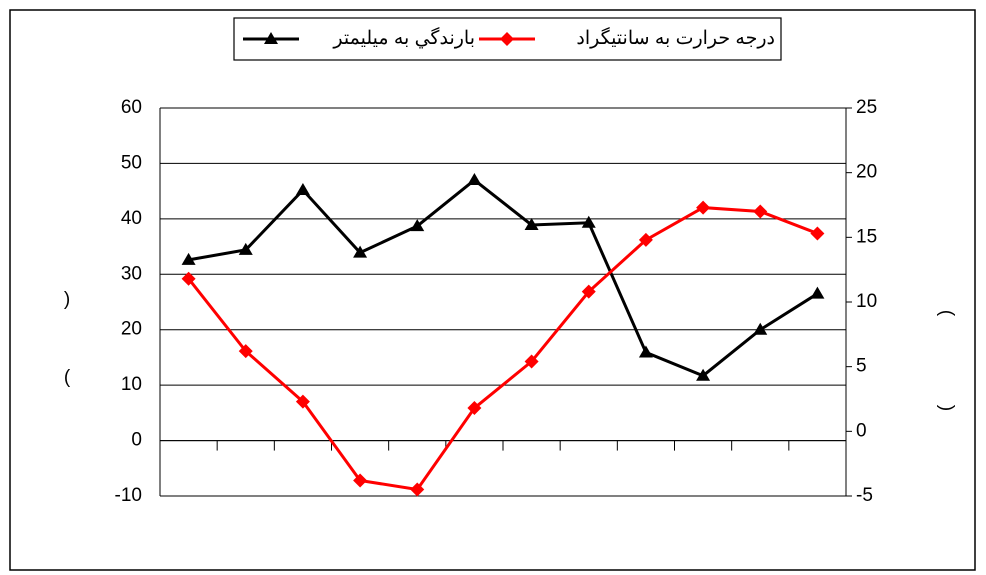 The width and height of the screenshot is (986, 575). What do you see at coordinates (131, 273) in the screenshot?
I see `y-tick-label: 30` at bounding box center [131, 273].